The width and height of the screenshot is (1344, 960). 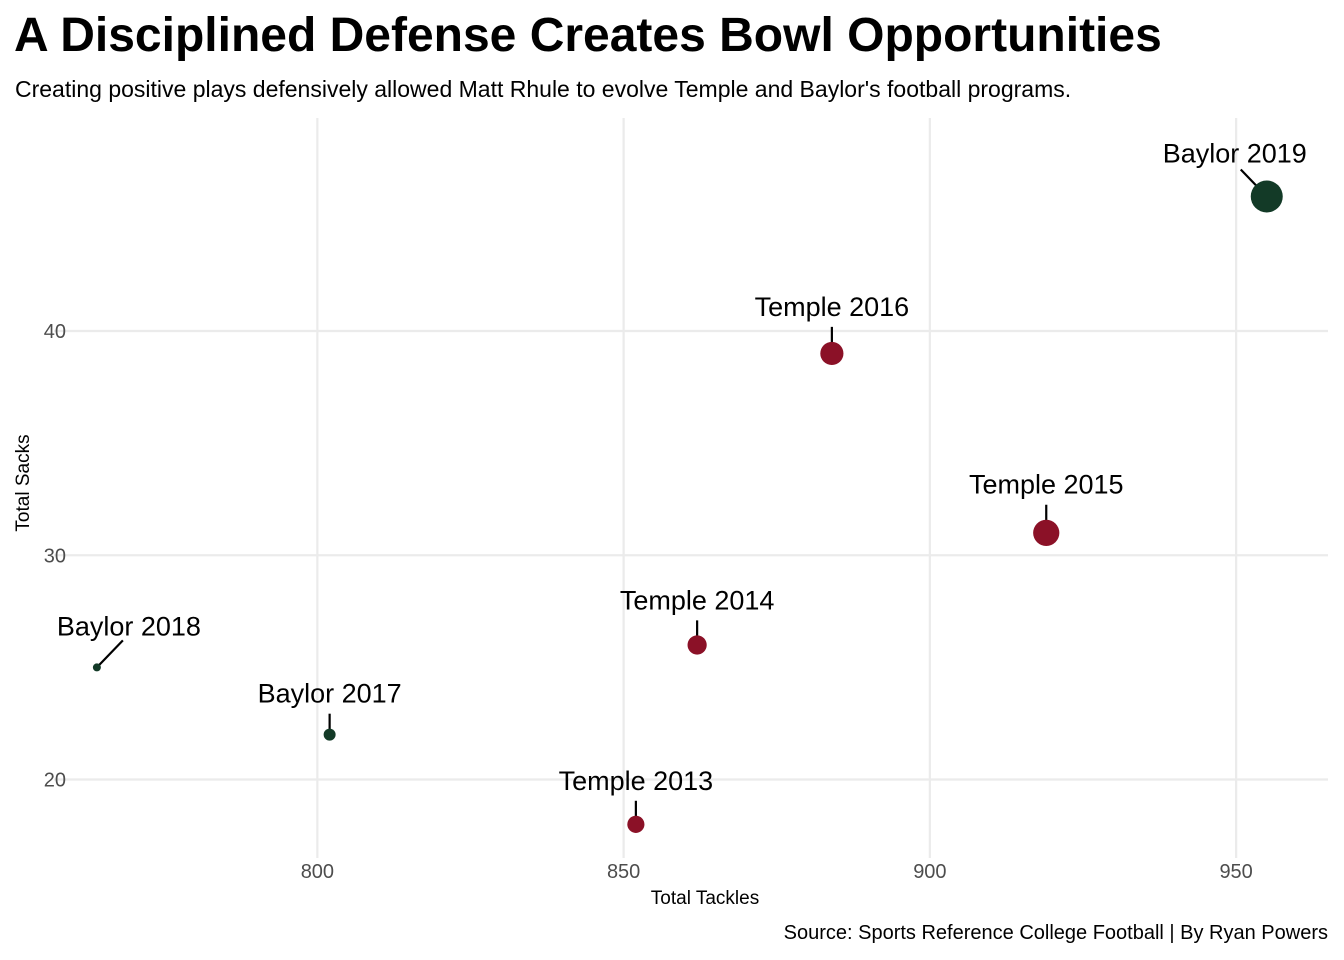 I want to click on point-label: Temple 2016, so click(x=832, y=307).